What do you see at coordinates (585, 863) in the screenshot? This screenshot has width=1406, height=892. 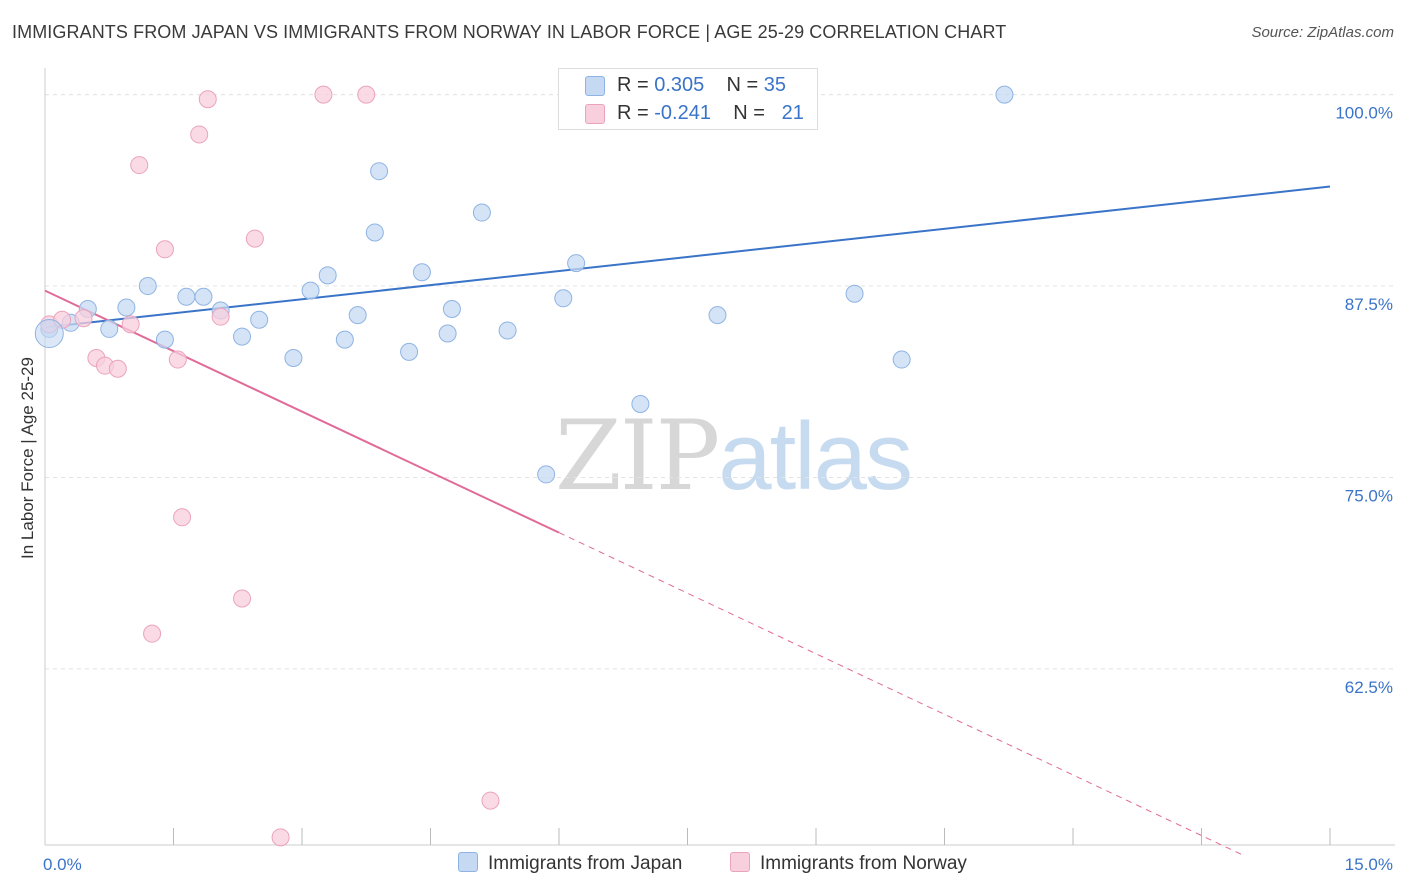 I see `bottom-legend-japan-label: Immigrants from Japan` at bounding box center [585, 863].